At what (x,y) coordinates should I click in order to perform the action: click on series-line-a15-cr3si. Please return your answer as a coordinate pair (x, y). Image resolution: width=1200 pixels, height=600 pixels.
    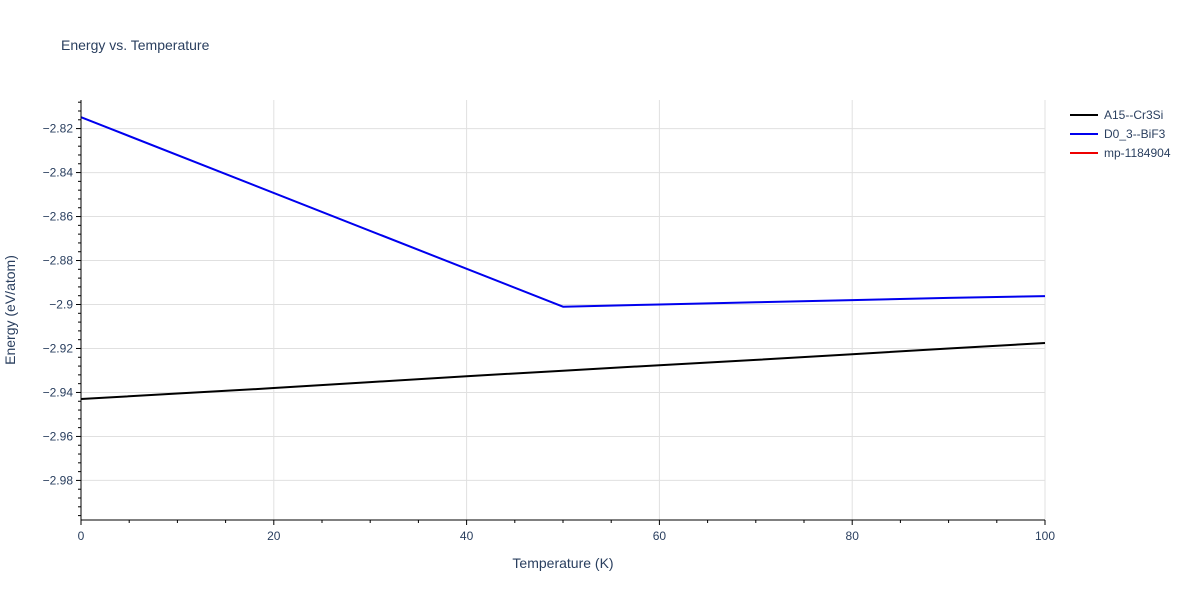
    Looking at the image, I should click on (563, 371).